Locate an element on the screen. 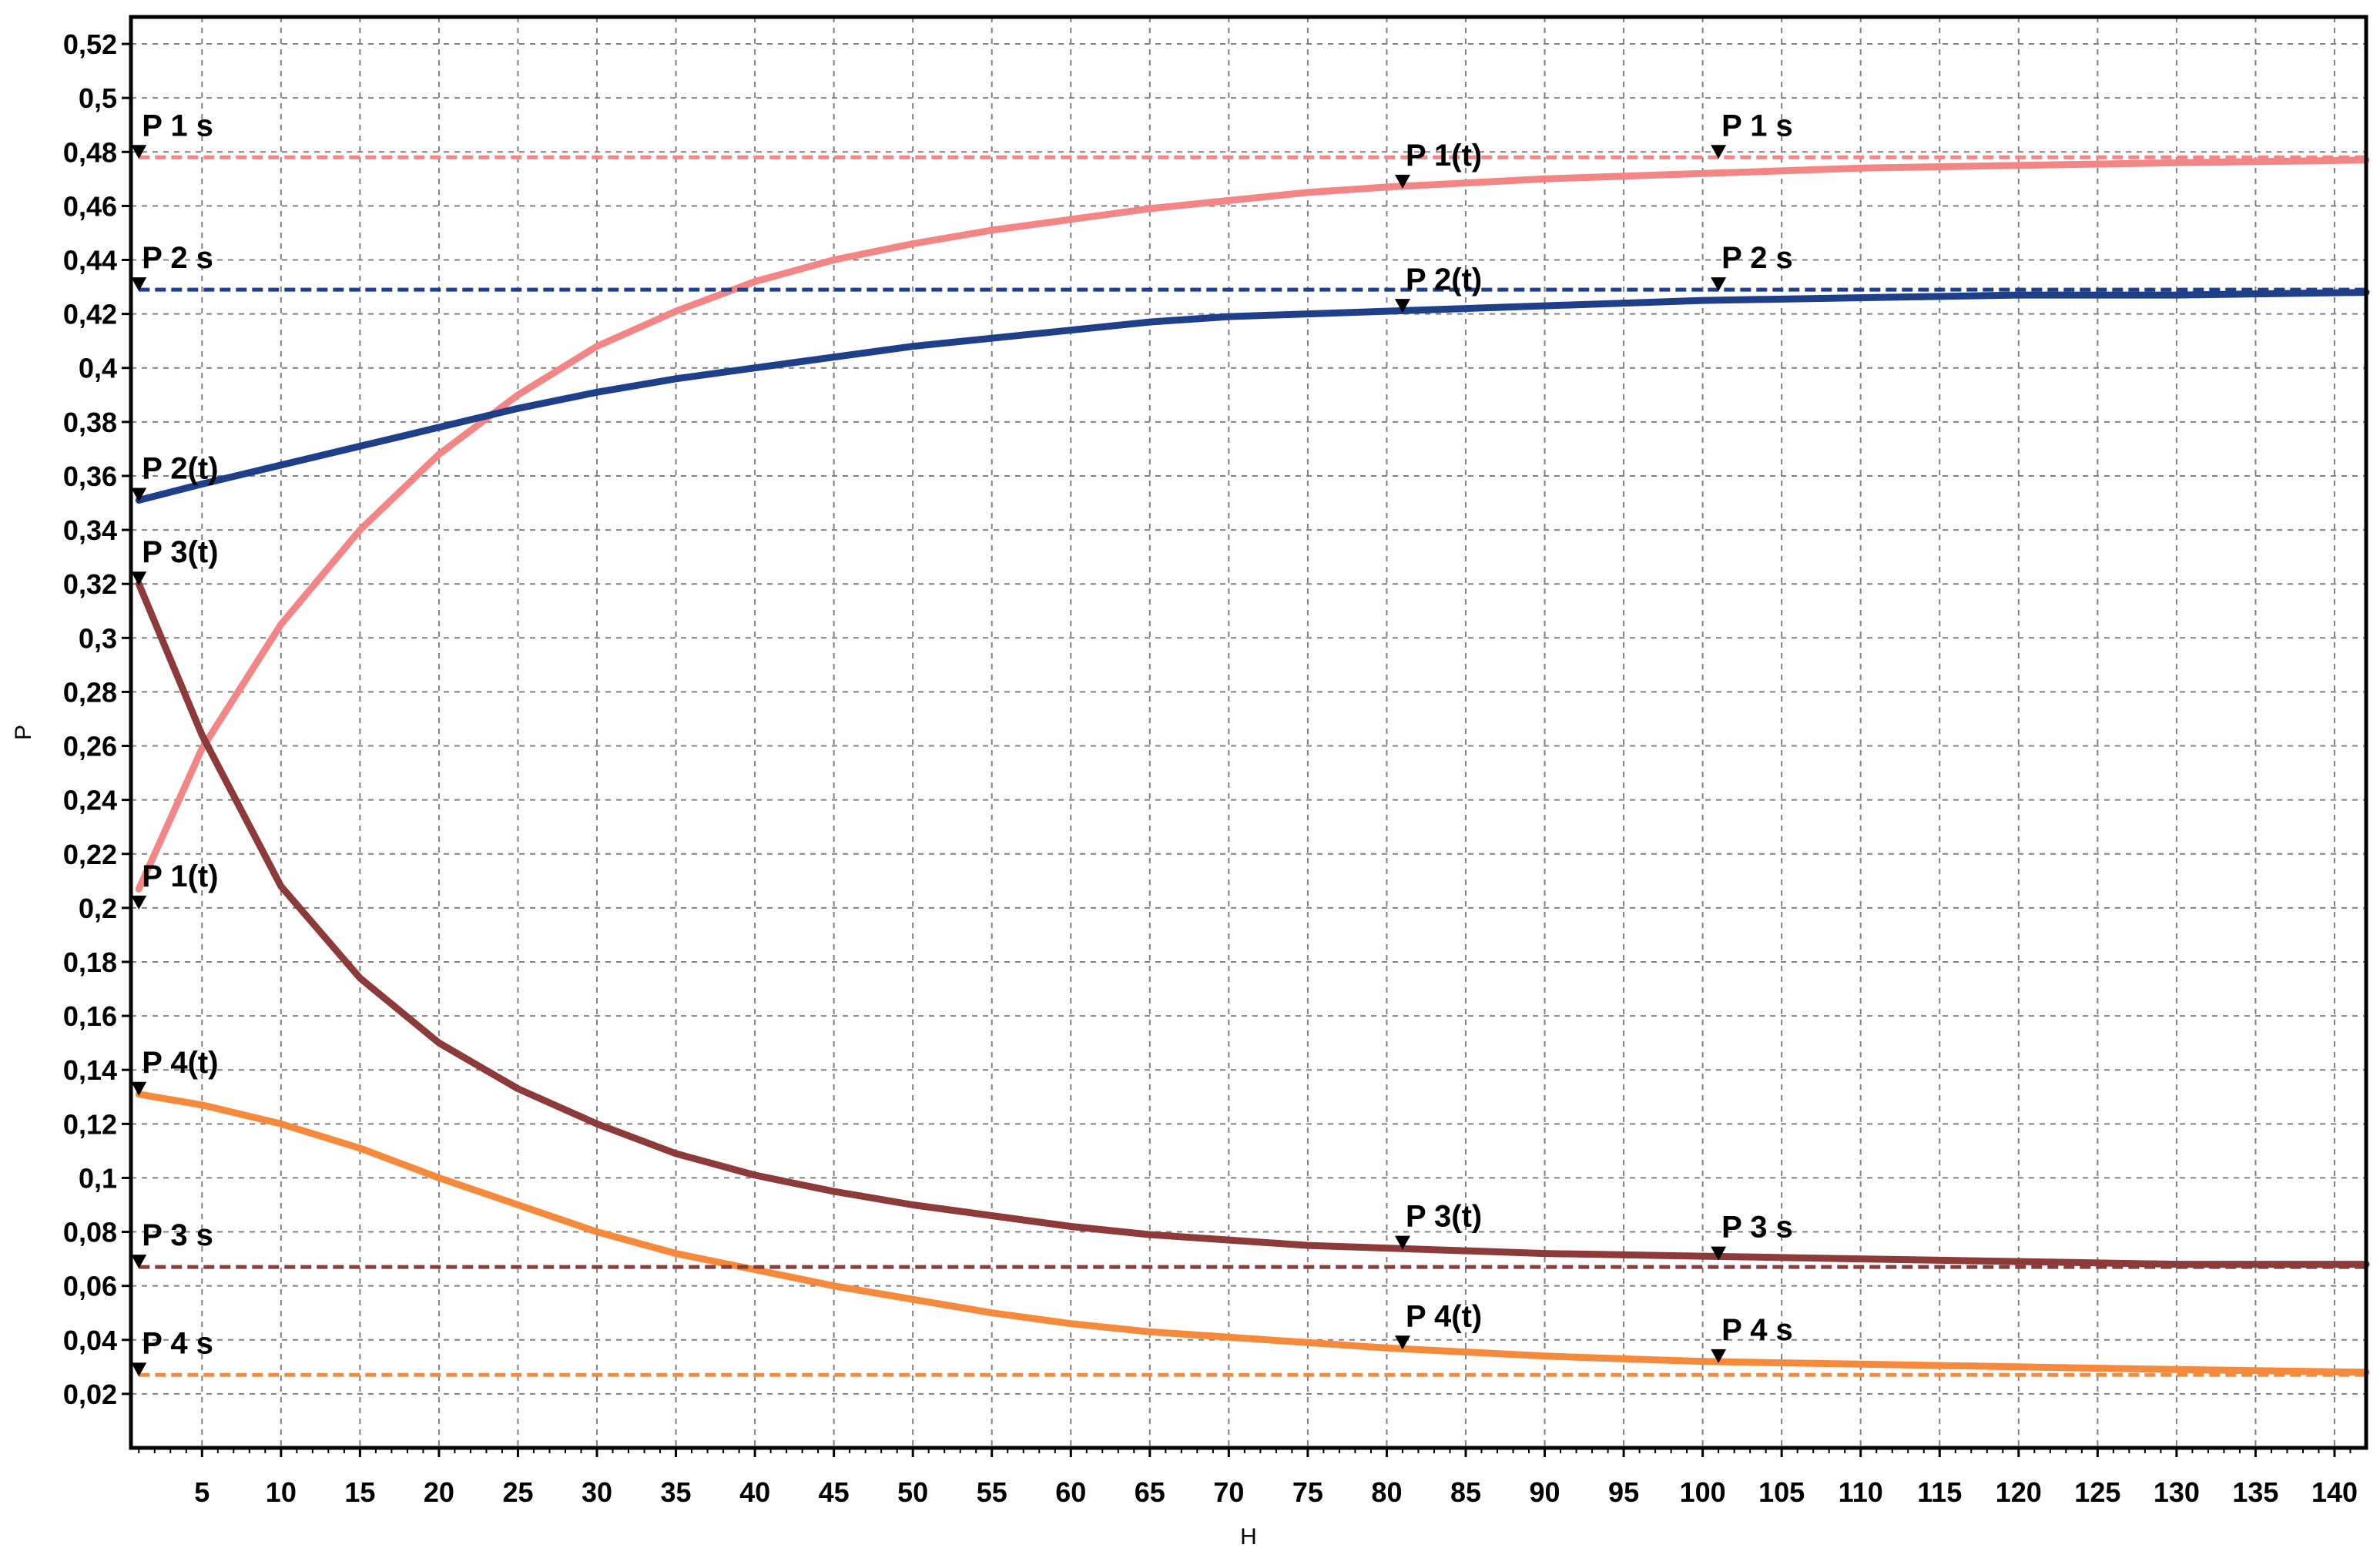 The height and width of the screenshot is (1558, 2380). x-tick-label: 50 is located at coordinates (912, 1492).